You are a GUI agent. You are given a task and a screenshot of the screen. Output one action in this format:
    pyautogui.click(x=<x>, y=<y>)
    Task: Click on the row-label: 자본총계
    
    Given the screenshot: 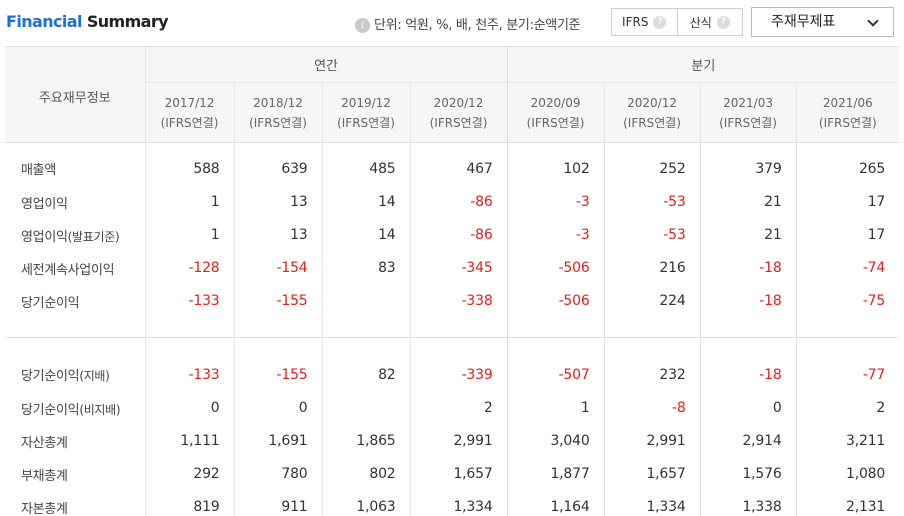 What is the action you would take?
    pyautogui.click(x=75, y=503)
    